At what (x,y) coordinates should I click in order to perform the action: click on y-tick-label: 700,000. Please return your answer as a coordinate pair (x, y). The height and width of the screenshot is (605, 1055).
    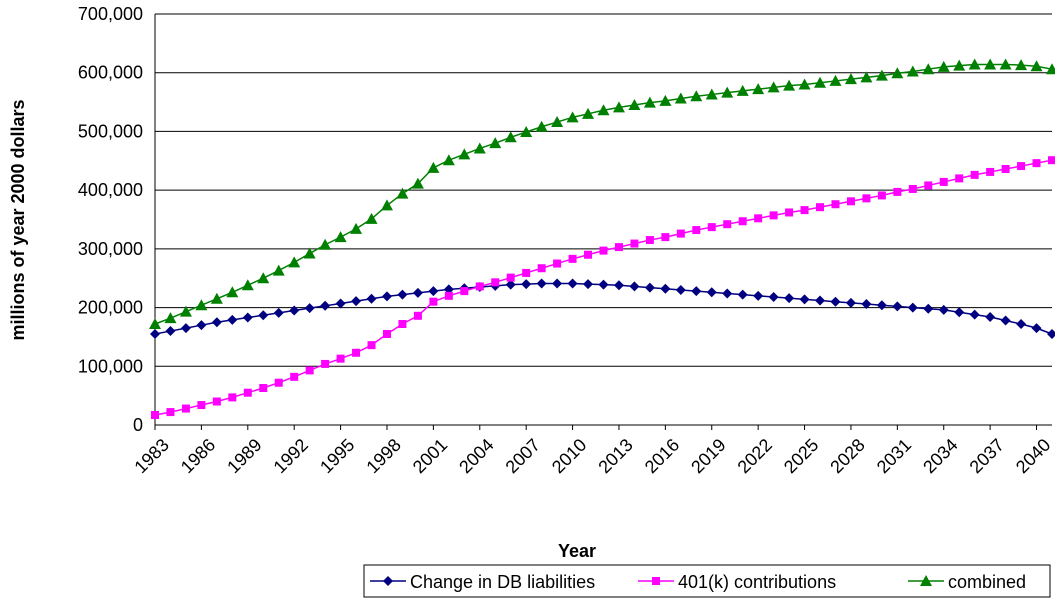
    Looking at the image, I should click on (110, 14).